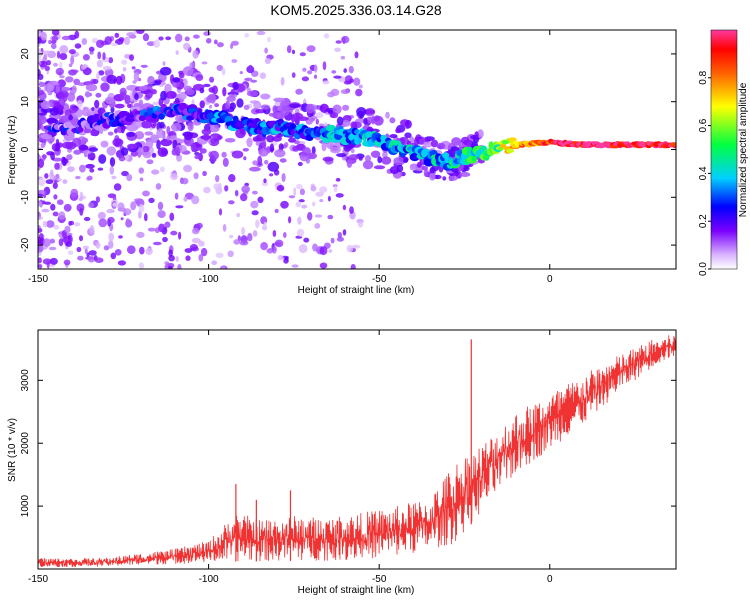 The width and height of the screenshot is (750, 600). I want to click on y-tick-label: 20, so click(25, 54).